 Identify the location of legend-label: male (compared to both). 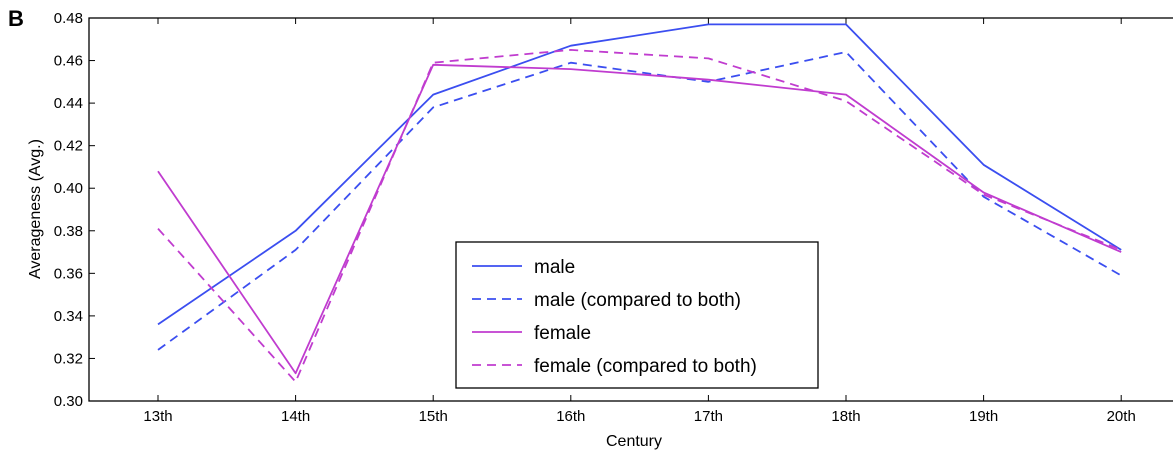
(637, 300).